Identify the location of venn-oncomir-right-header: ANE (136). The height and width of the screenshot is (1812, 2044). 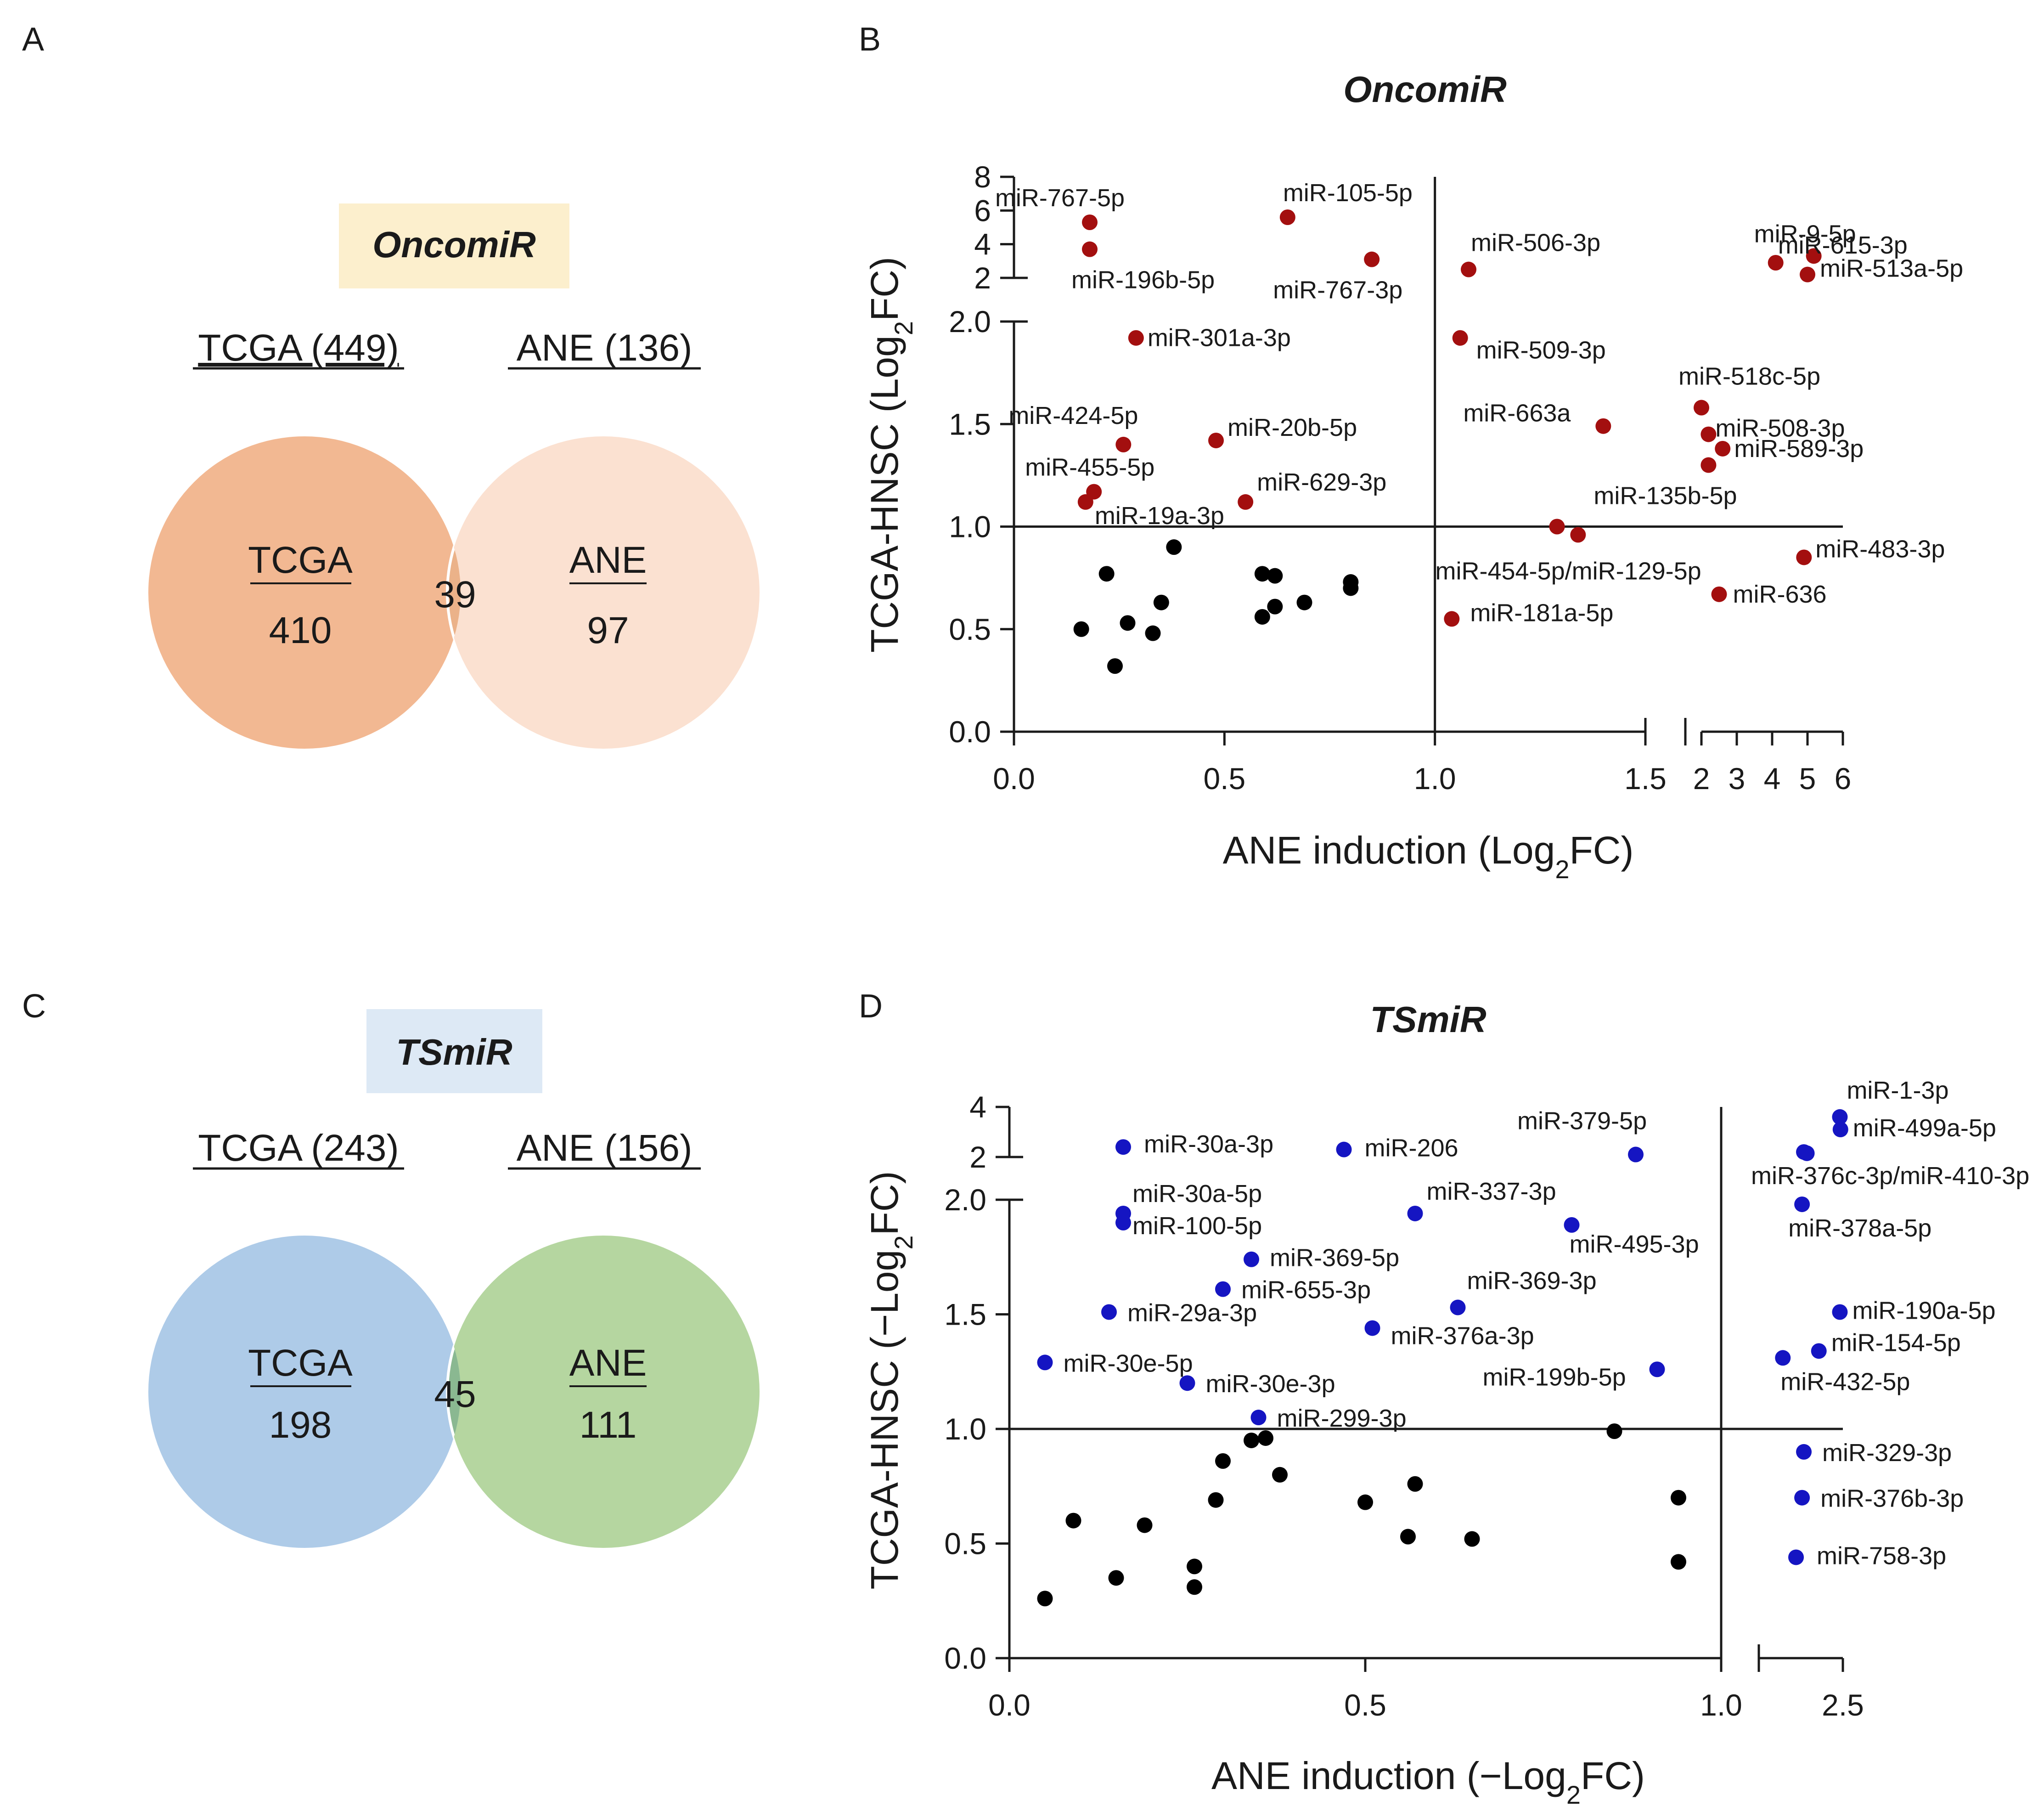
(605, 348).